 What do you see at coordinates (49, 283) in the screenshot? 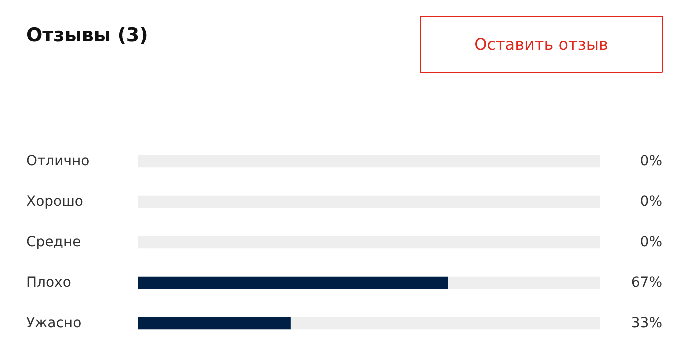
I see `y-tick-label: Плохо` at bounding box center [49, 283].